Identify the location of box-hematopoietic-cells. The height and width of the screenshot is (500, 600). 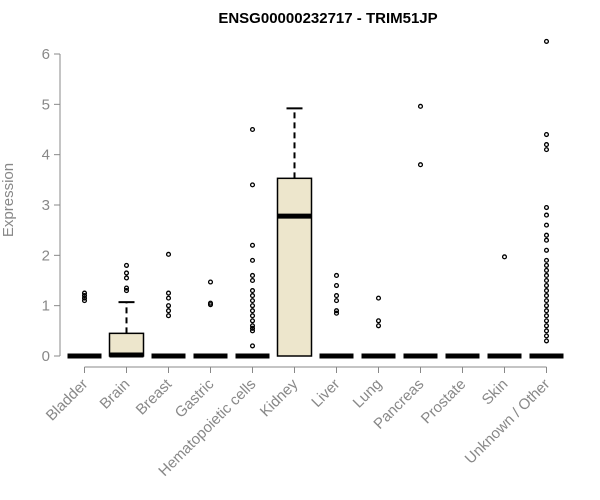
(252, 242).